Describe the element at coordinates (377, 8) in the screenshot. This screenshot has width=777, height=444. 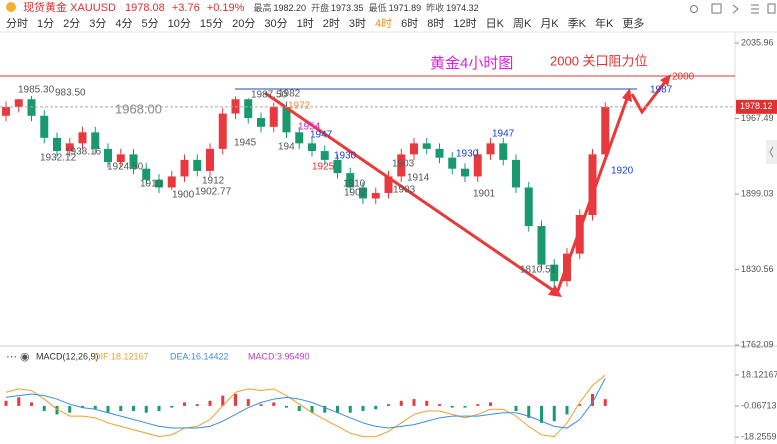
I see `stat: 最低` at that location.